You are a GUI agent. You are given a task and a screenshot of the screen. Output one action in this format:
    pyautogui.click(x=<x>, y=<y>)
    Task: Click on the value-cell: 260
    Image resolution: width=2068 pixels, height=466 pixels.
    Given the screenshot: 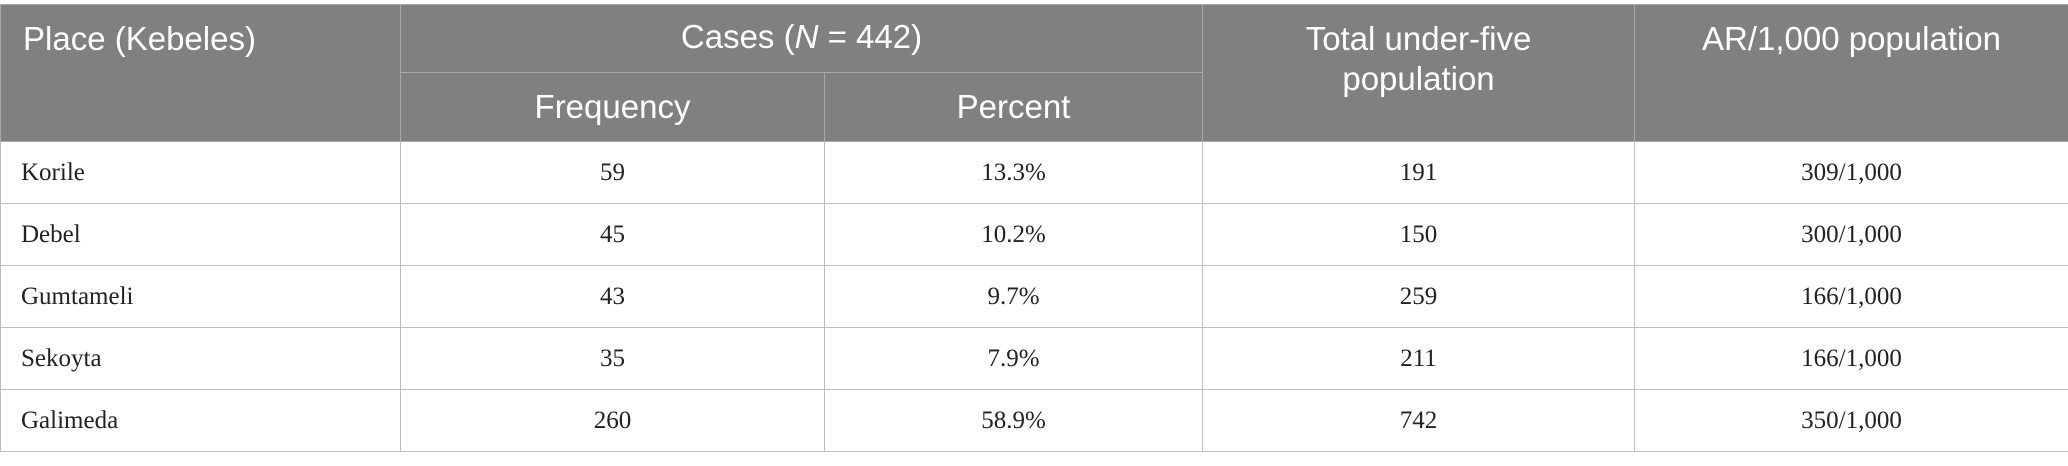 What is the action you would take?
    pyautogui.click(x=612, y=420)
    